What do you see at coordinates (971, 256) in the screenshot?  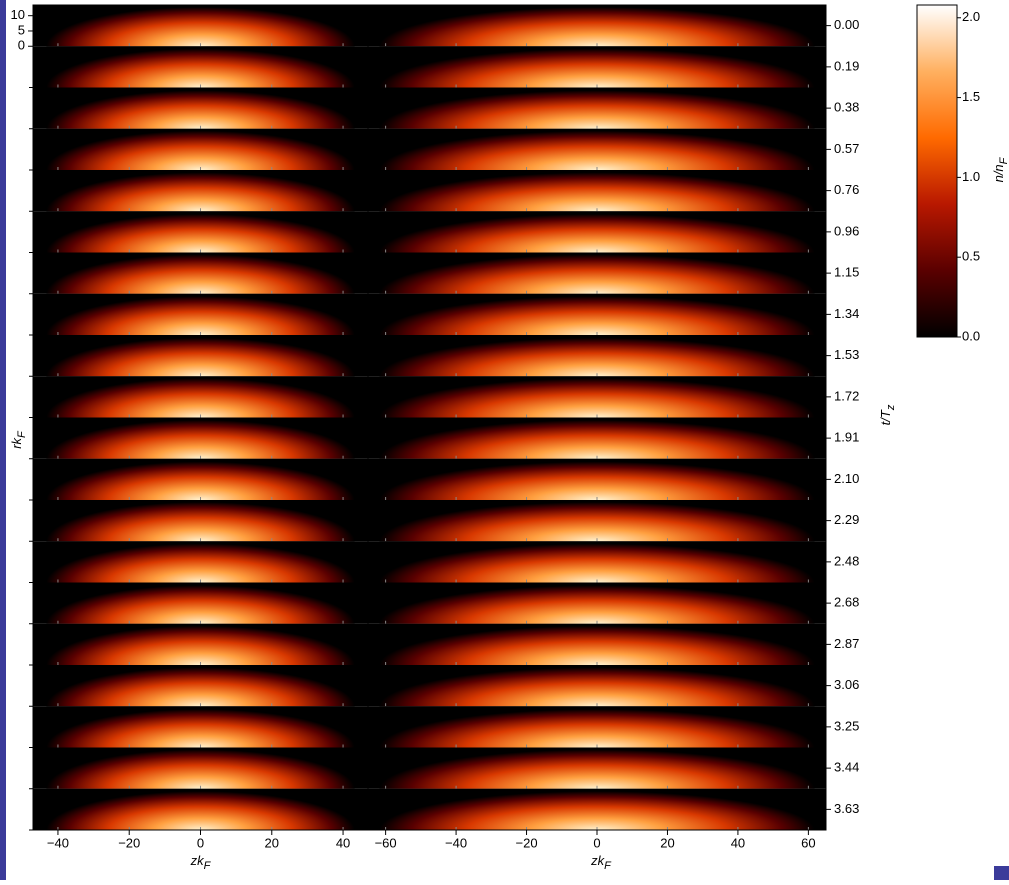 I see `colorbar-tick-label: 0.5` at bounding box center [971, 256].